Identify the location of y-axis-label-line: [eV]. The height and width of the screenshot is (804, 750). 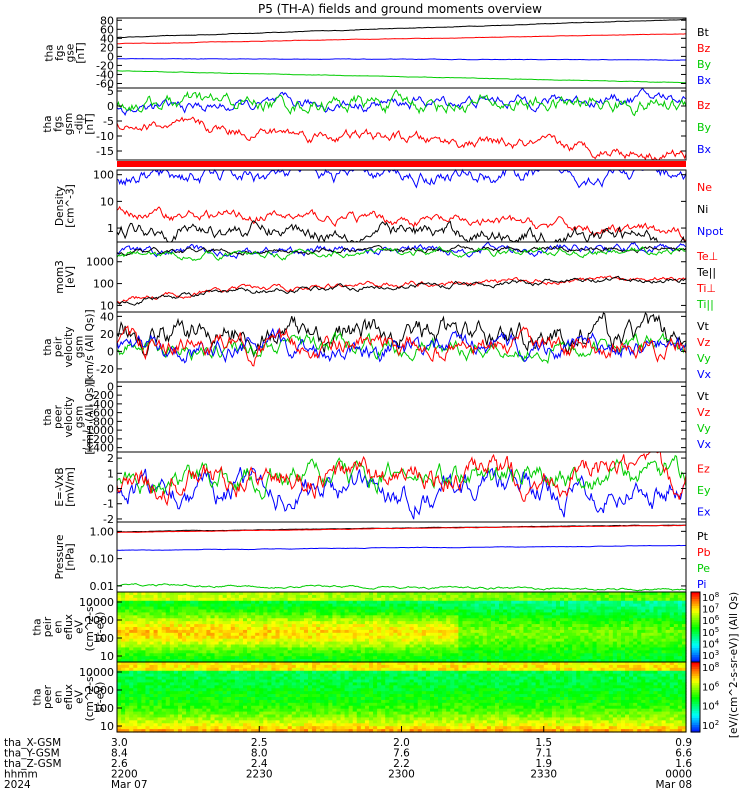
(70, 277).